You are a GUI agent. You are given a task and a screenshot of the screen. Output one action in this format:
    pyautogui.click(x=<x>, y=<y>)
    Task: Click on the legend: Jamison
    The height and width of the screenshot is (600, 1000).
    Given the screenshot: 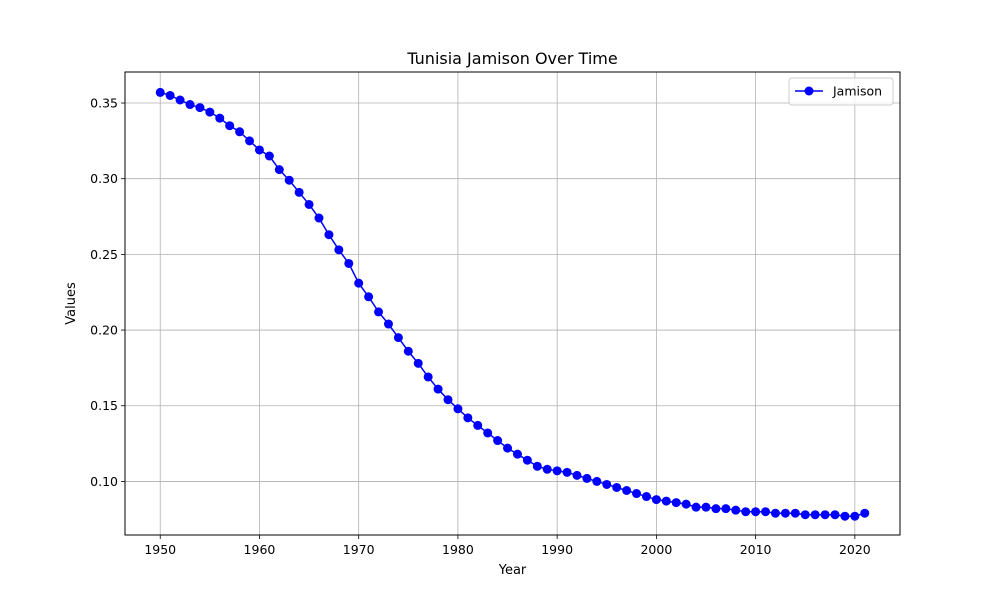 What is the action you would take?
    pyautogui.click(x=841, y=91)
    